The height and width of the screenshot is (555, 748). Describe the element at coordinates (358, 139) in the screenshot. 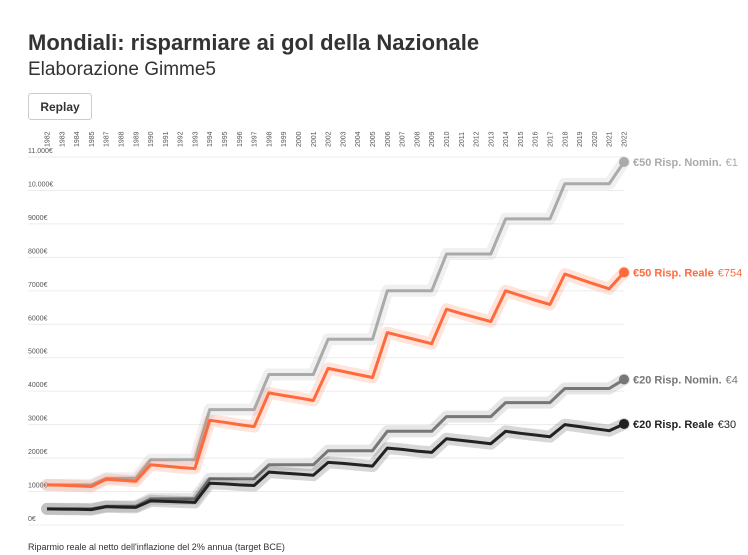

I see `x-tick-label: 2004` at that location.